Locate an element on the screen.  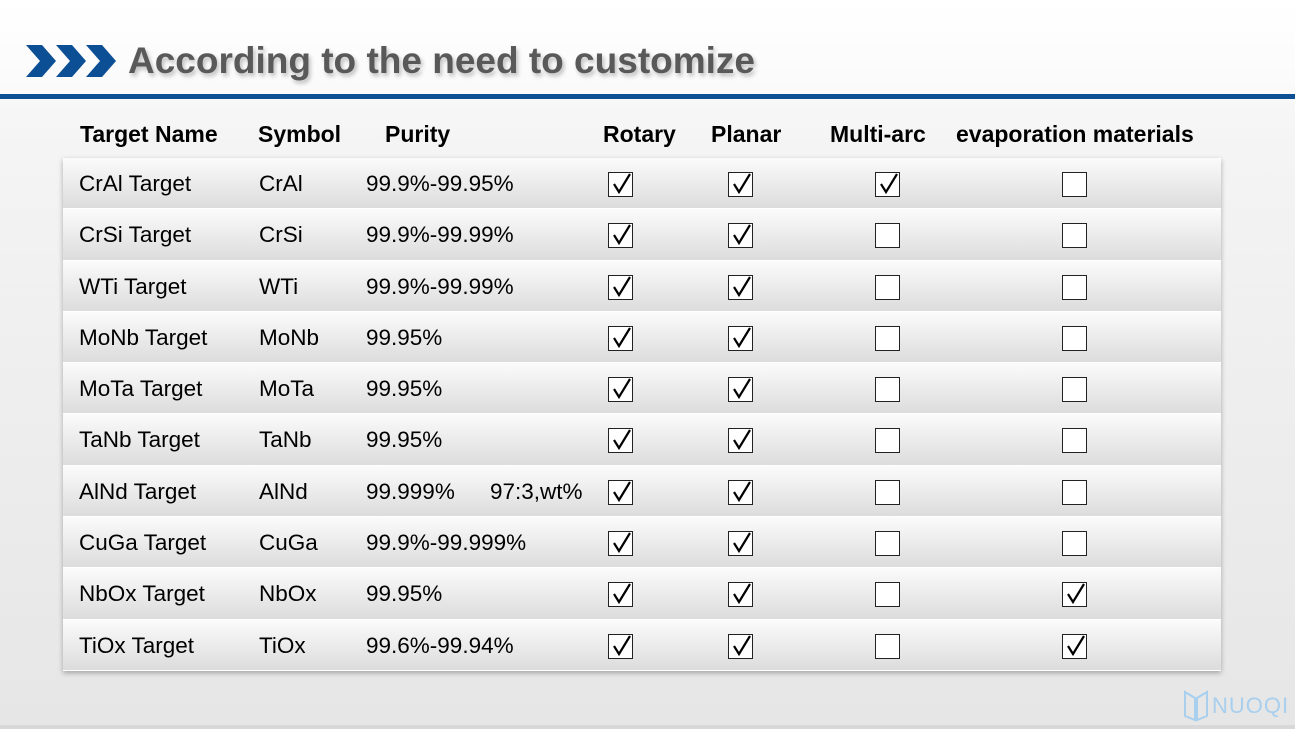
target-name: CuGa Target is located at coordinates (143, 543).